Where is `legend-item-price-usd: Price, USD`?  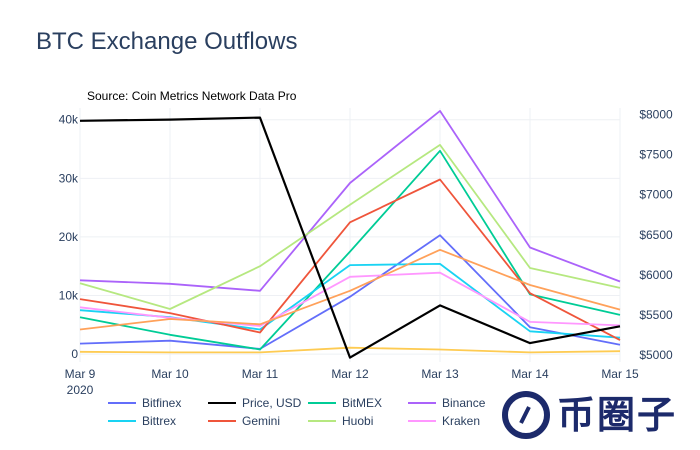 legend-item-price-usd: Price, USD is located at coordinates (255, 403).